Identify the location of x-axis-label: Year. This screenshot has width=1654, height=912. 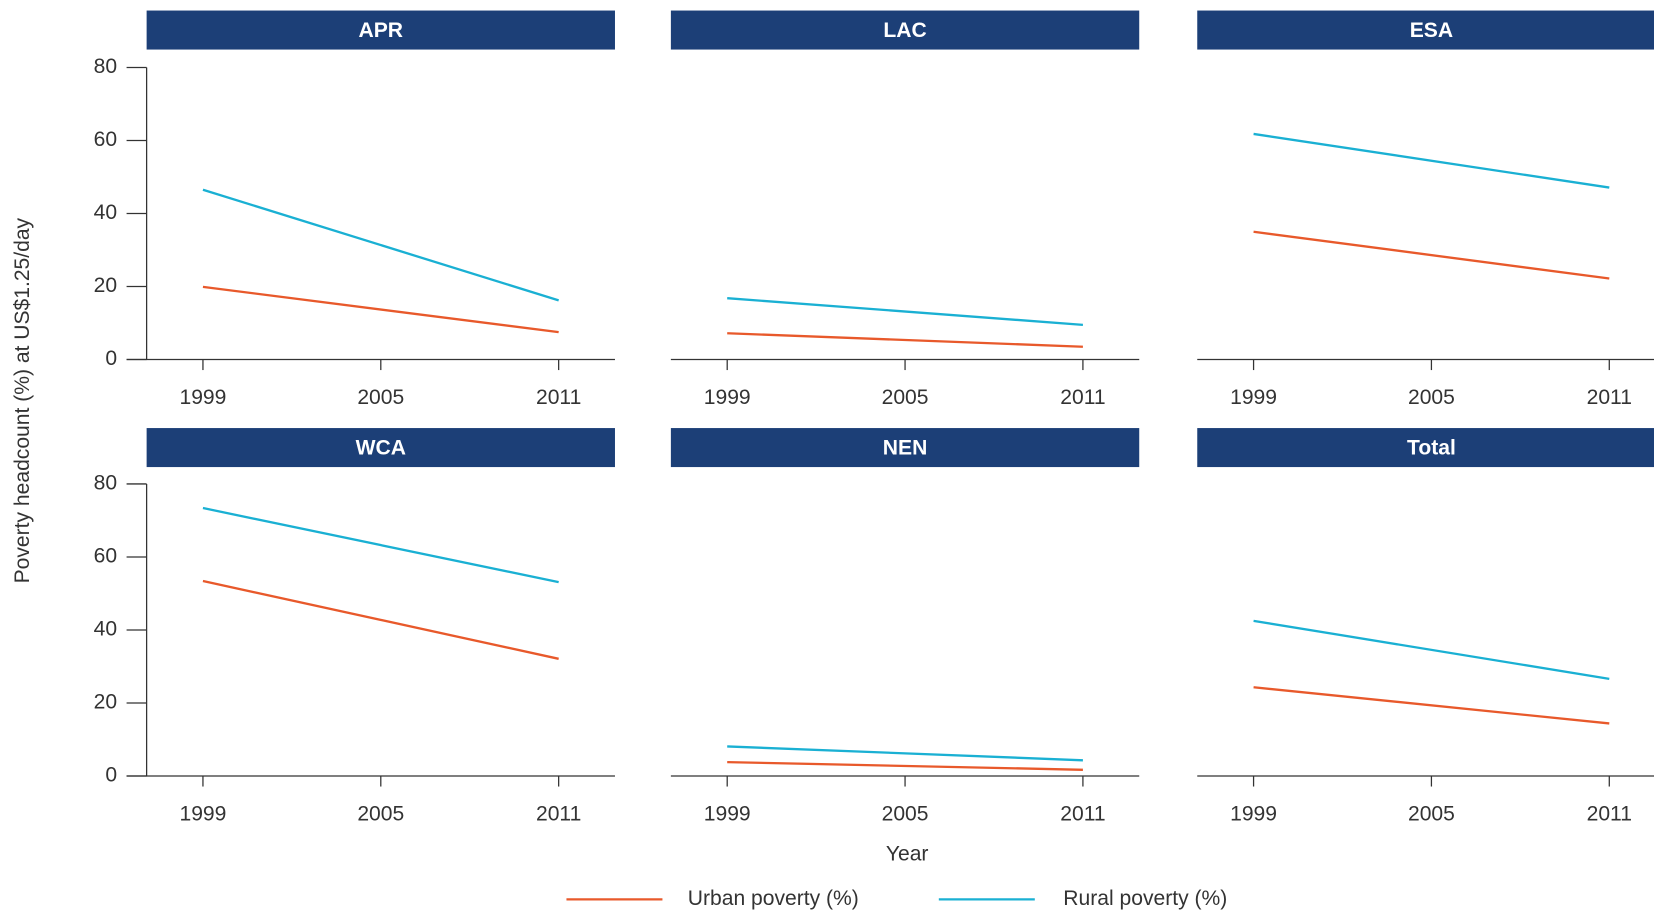
(907, 854).